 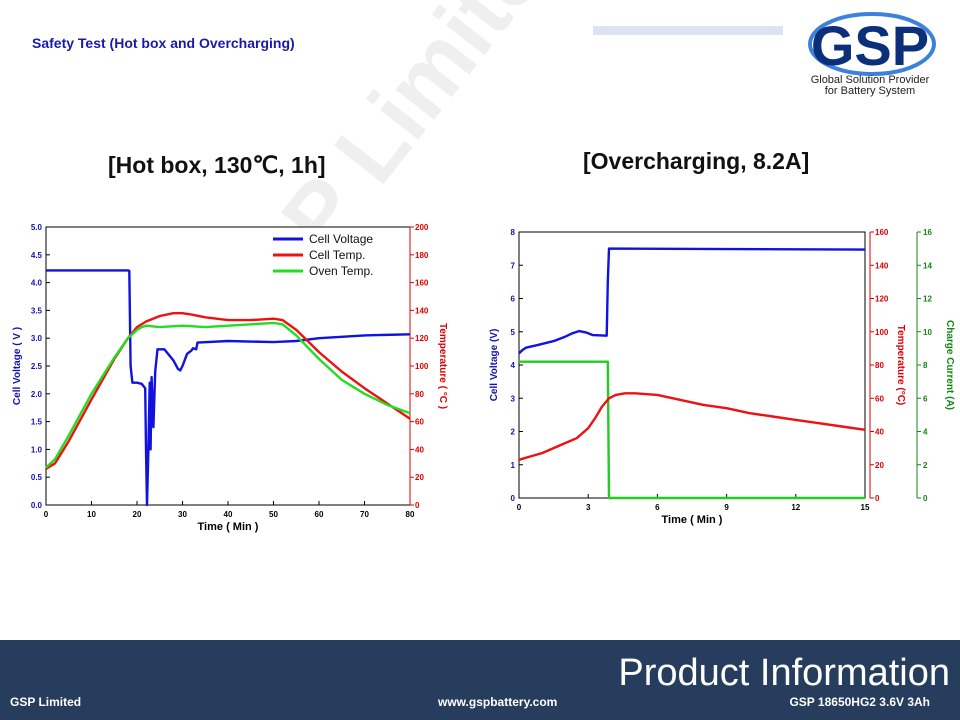 What do you see at coordinates (513, 265) in the screenshot?
I see `y-tick-label: 7` at bounding box center [513, 265].